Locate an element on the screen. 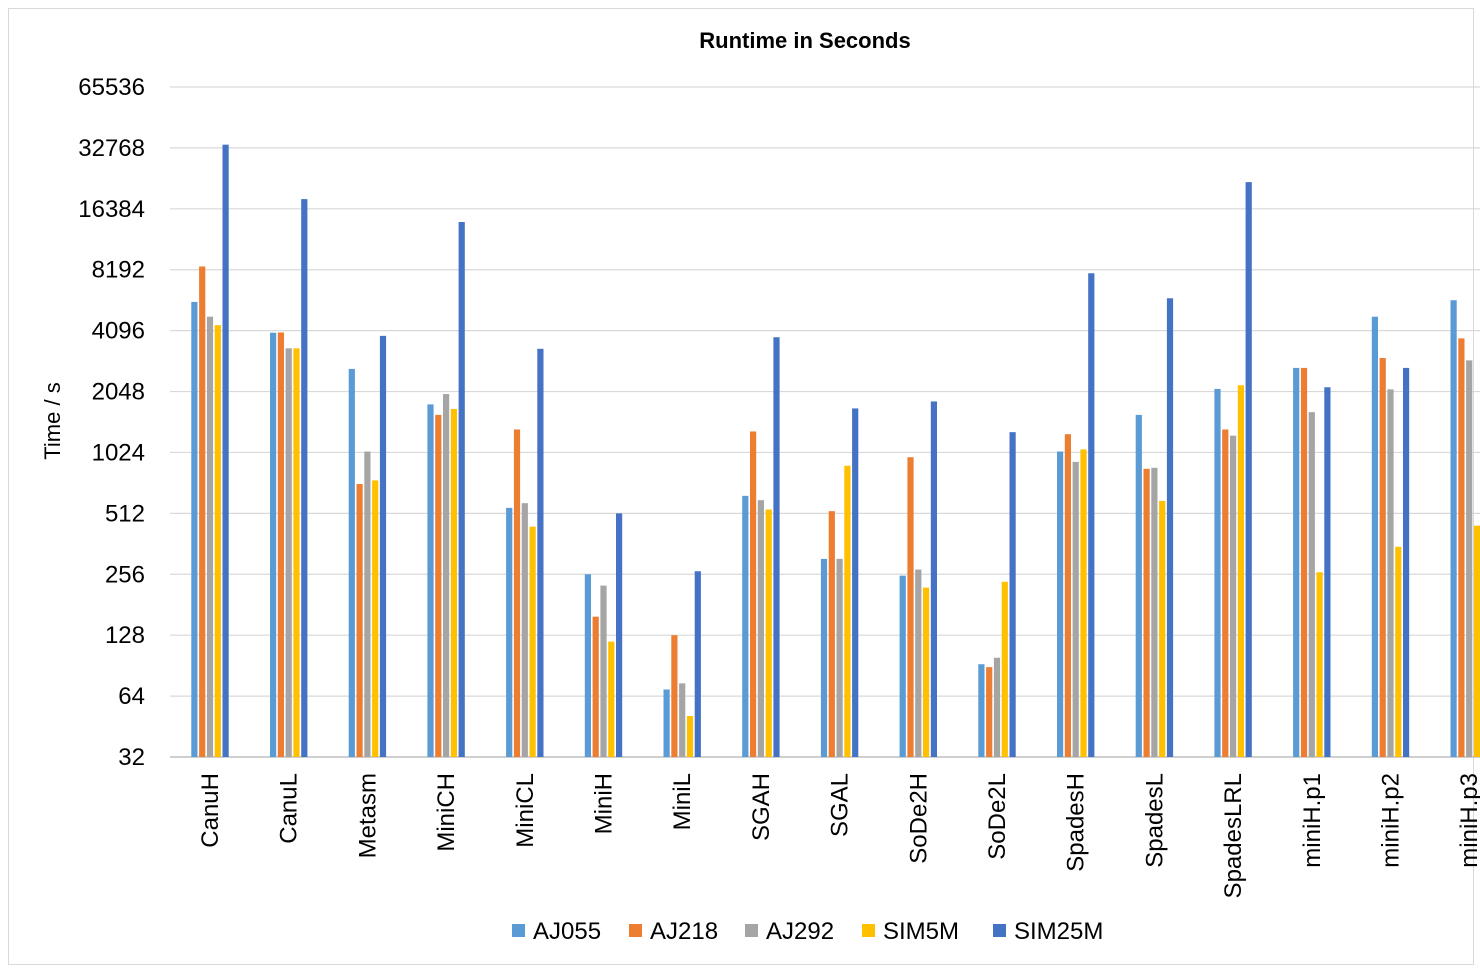 This screenshot has height=973, width=1480. x-tick-SpadesH: SpadesH is located at coordinates (1076, 822).